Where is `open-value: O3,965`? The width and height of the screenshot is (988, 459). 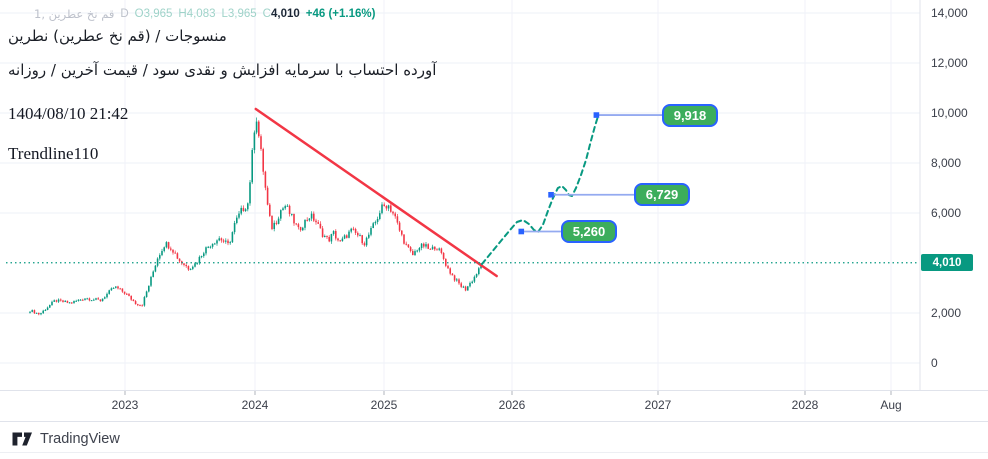 open-value: O3,965 is located at coordinates (153, 14).